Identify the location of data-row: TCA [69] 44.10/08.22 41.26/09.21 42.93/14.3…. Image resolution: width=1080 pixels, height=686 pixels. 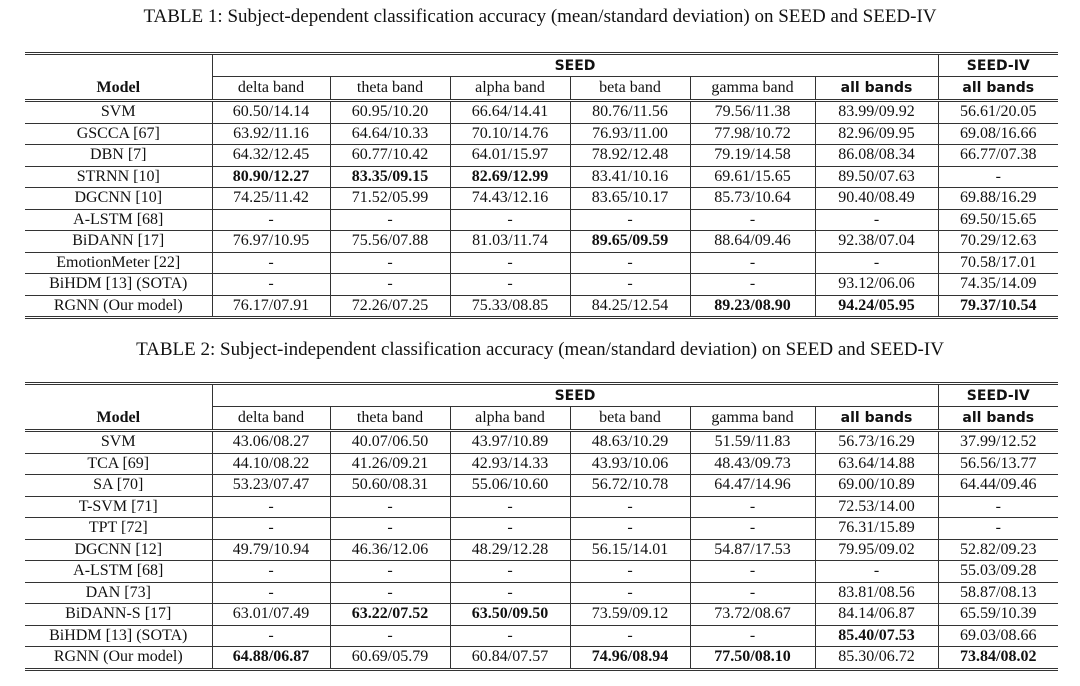
(542, 464).